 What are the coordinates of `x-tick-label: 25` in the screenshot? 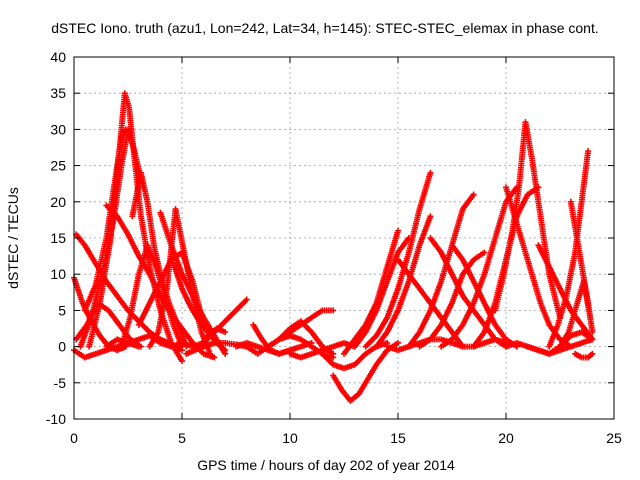 It's located at (614, 438).